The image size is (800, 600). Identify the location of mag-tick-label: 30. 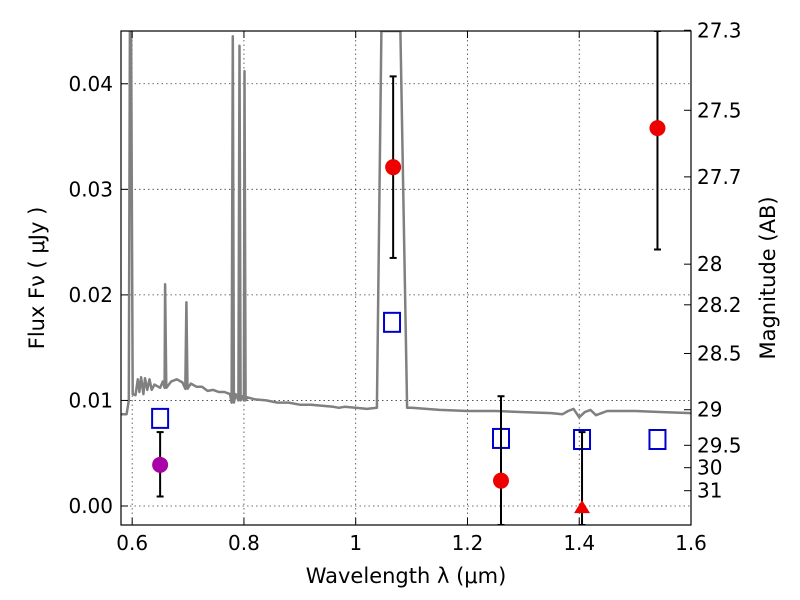
(709, 468).